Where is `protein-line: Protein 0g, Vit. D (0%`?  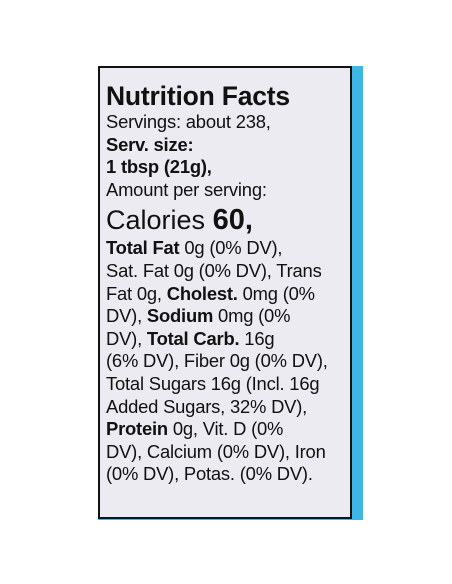
protein-line: Protein 0g, Vit. D (0% is located at coordinates (228, 429).